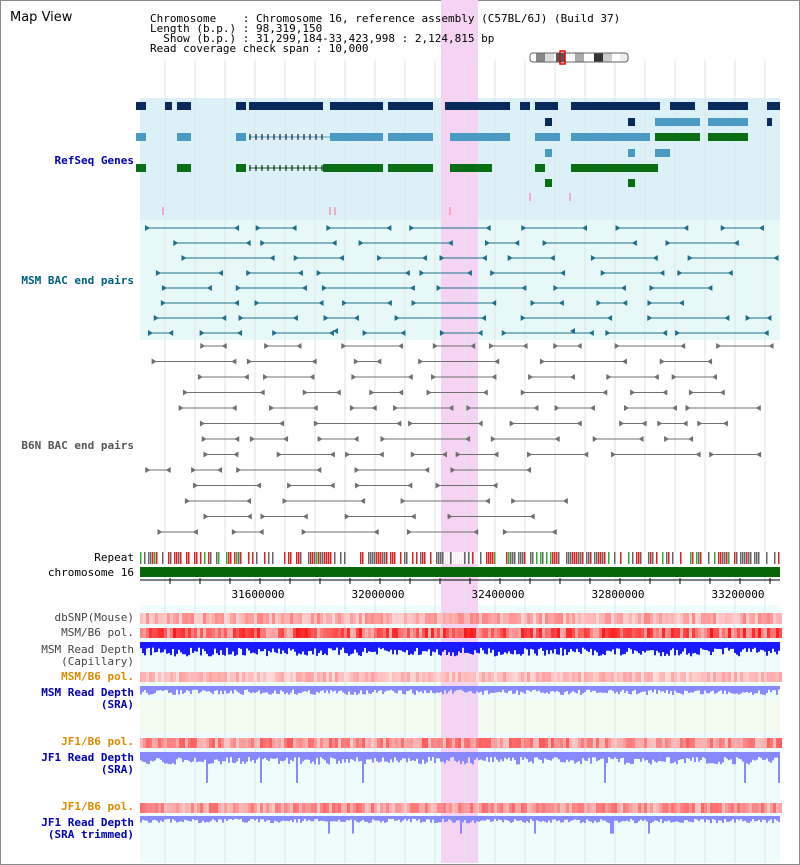 The height and width of the screenshot is (865, 800). Describe the element at coordinates (77, 445) in the screenshot. I see `b6n-bac-label: B6N BAC end pairs` at that location.